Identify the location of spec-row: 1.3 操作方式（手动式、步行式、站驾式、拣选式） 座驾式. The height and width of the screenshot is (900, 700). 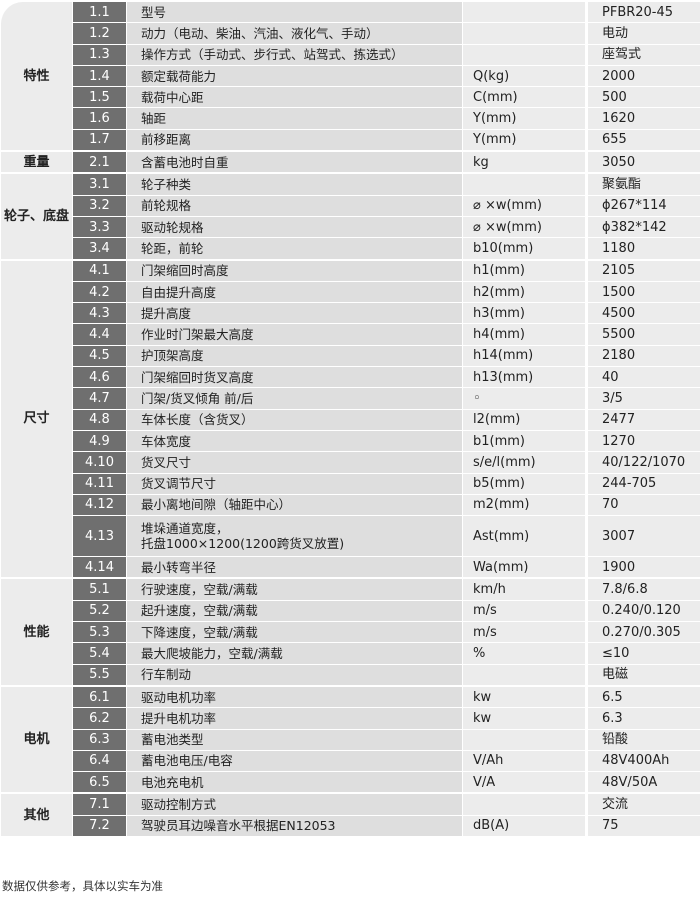
(350, 54).